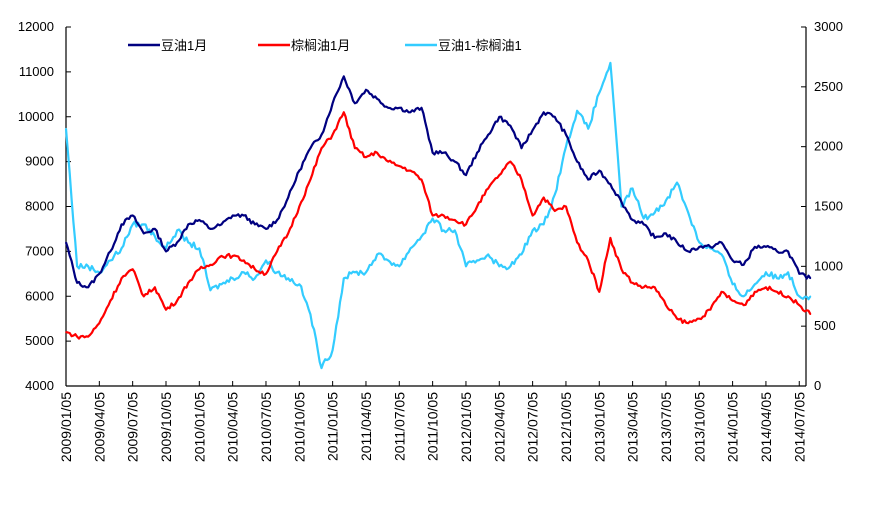 The width and height of the screenshot is (879, 523). Describe the element at coordinates (39, 340) in the screenshot. I see `left-tick-label: 5000` at that location.